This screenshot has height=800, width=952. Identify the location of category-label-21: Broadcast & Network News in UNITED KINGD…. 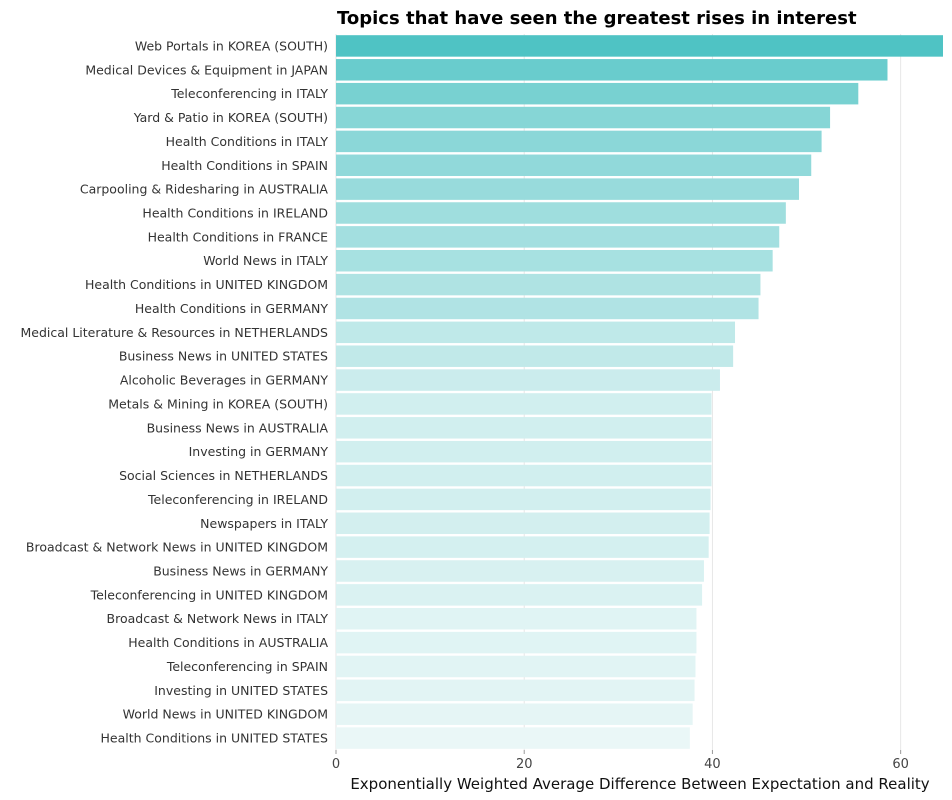
(177, 547).